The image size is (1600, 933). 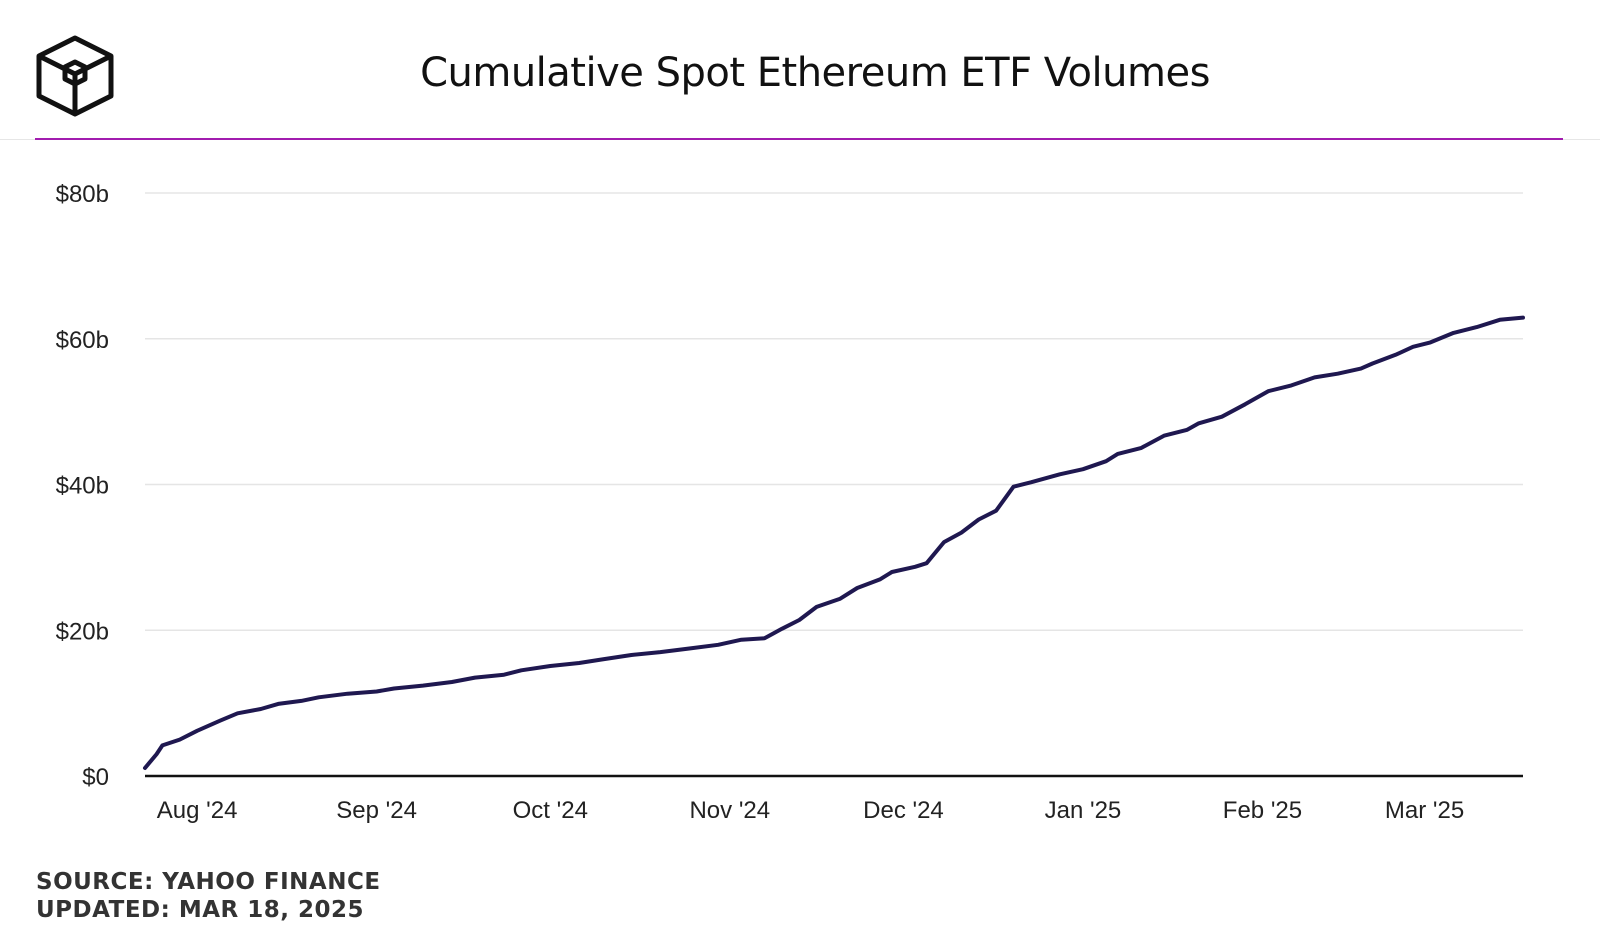 I want to click on x-tick-label: Nov '24, so click(x=729, y=810).